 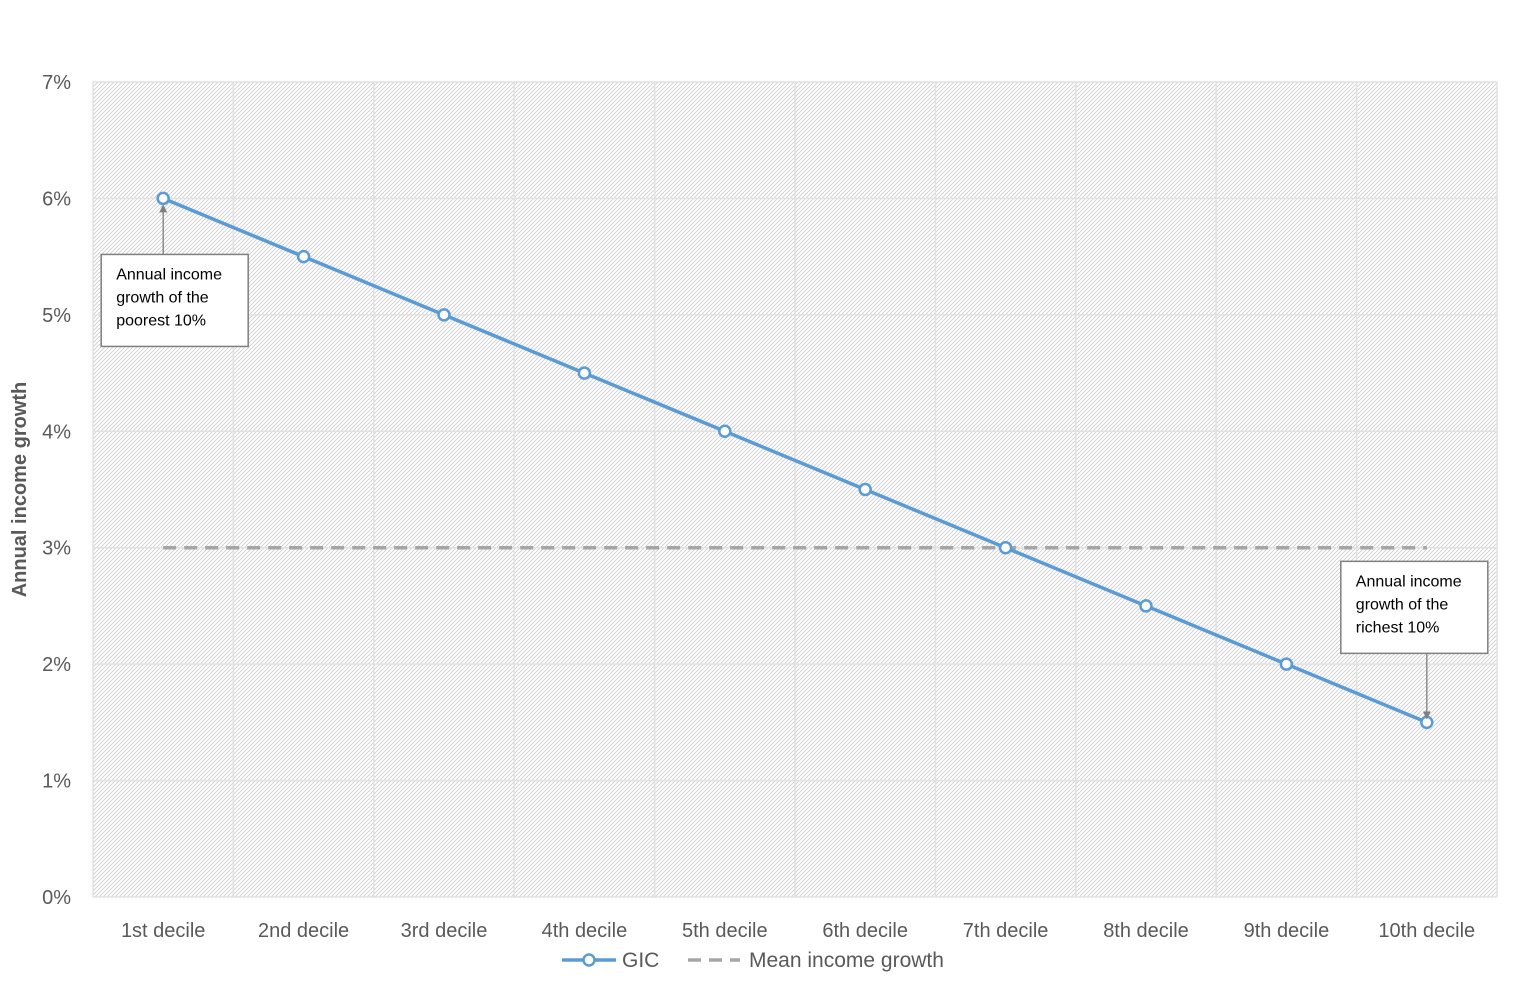 I want to click on x-tick-label: 9th decile, so click(x=1287, y=931).